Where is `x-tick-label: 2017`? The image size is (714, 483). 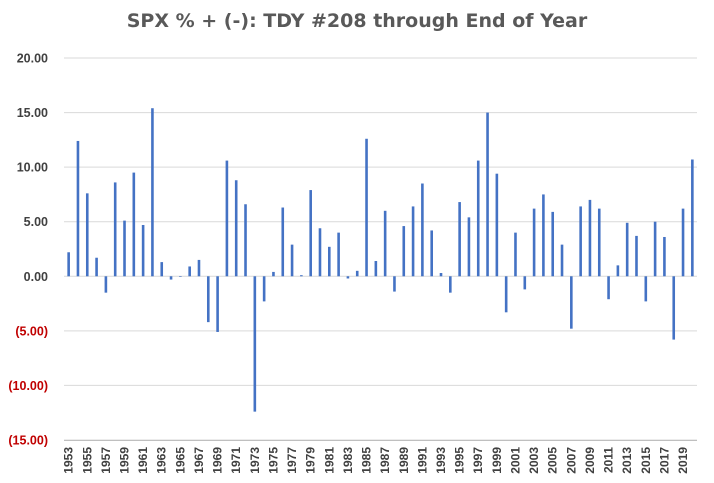 x-tick-label: 2017 is located at coordinates (664, 460).